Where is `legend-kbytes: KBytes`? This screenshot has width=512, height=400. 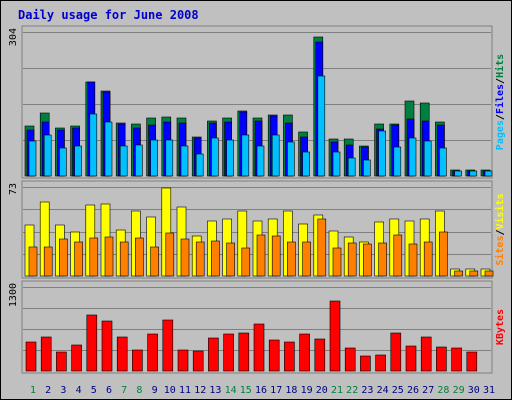
legend-kbytes: KBytes is located at coordinates (500, 327).